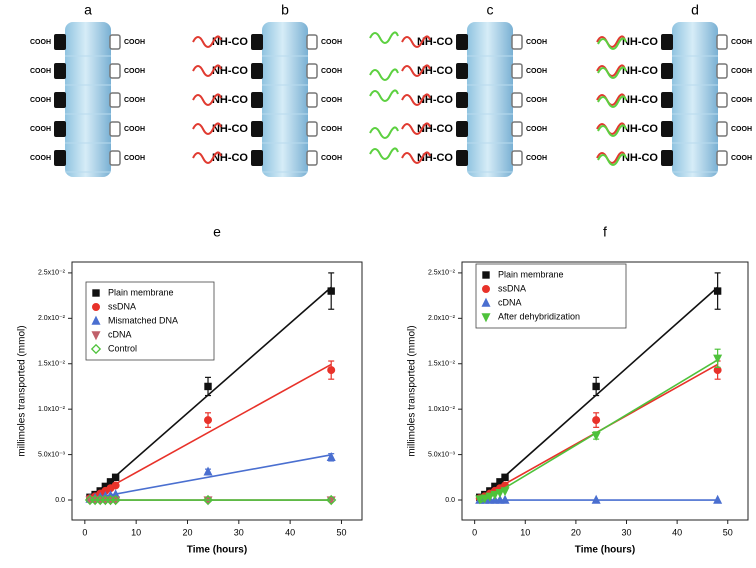 This screenshot has width=756, height=568. Describe the element at coordinates (728, 532) in the screenshot. I see `x-tick-label: 50` at that location.